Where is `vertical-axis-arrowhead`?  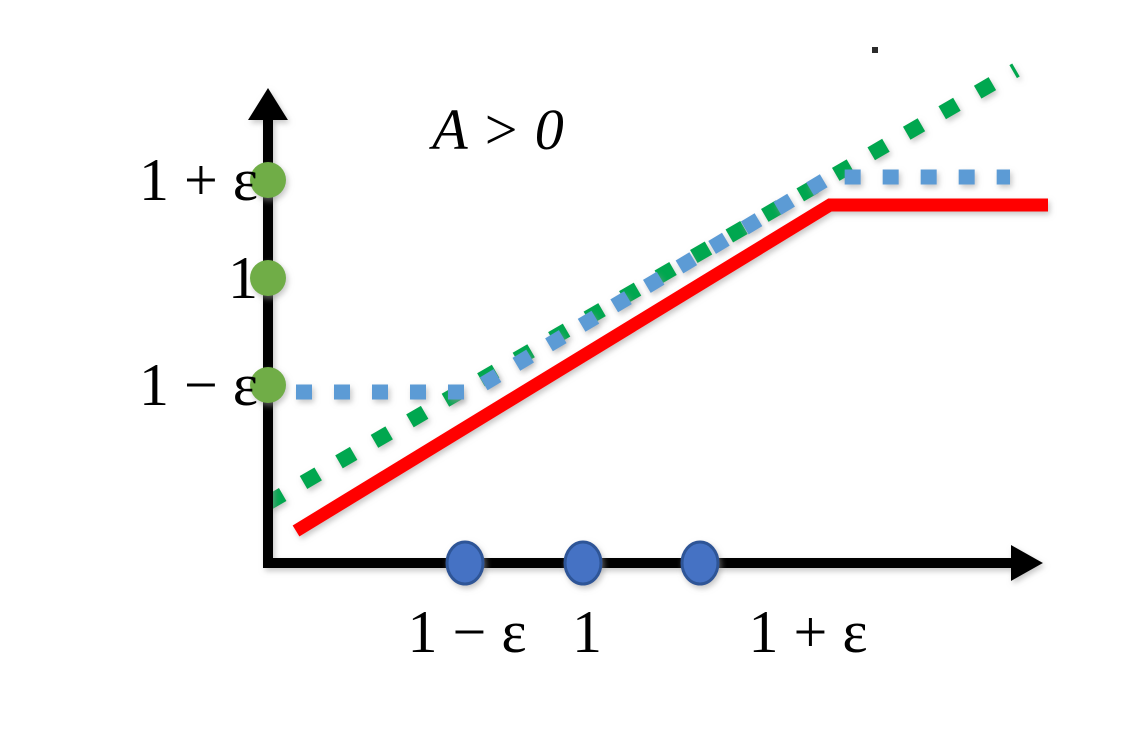 vertical-axis-arrowhead is located at coordinates (268, 104).